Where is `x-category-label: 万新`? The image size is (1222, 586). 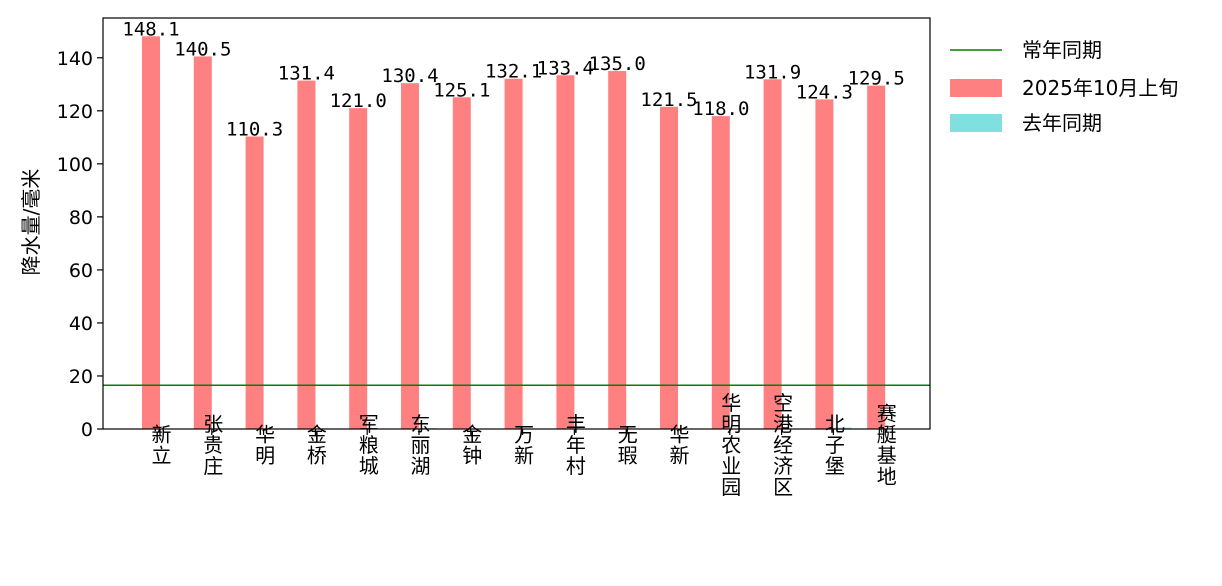 x-category-label: 万新 is located at coordinates (523, 445).